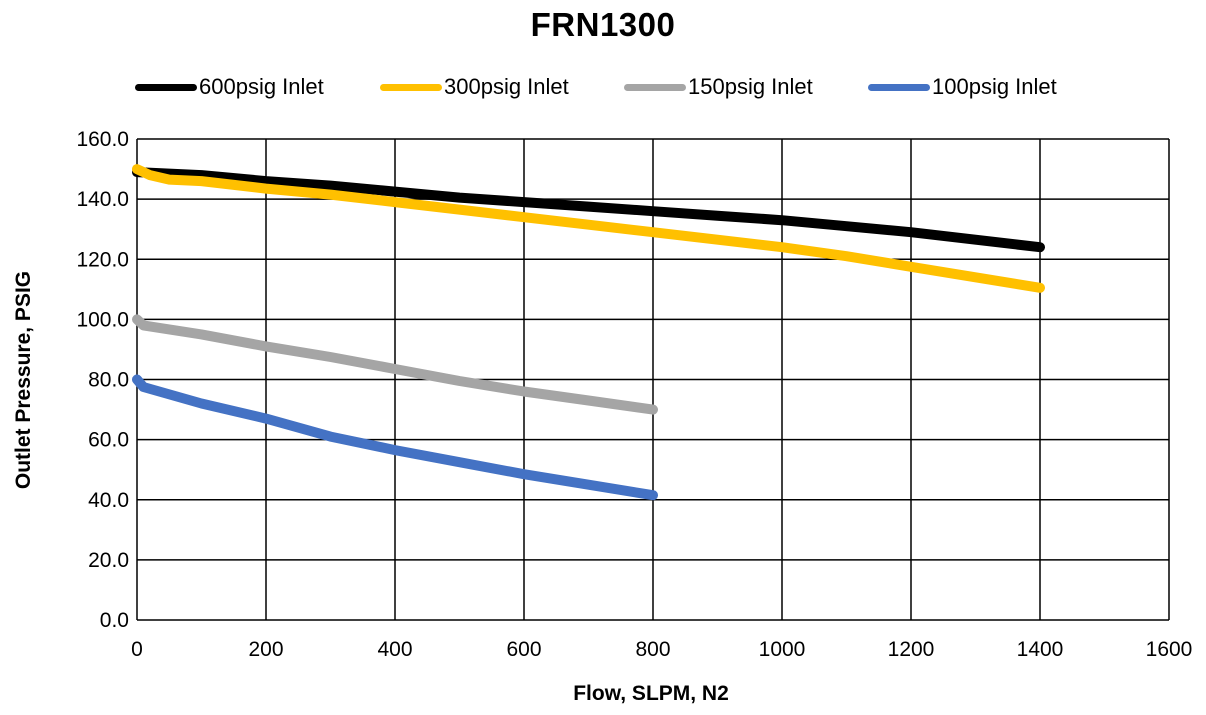 Image resolution: width=1206 pixels, height=715 pixels. I want to click on legend-label-100psig: 100psig Inlet, so click(994, 86).